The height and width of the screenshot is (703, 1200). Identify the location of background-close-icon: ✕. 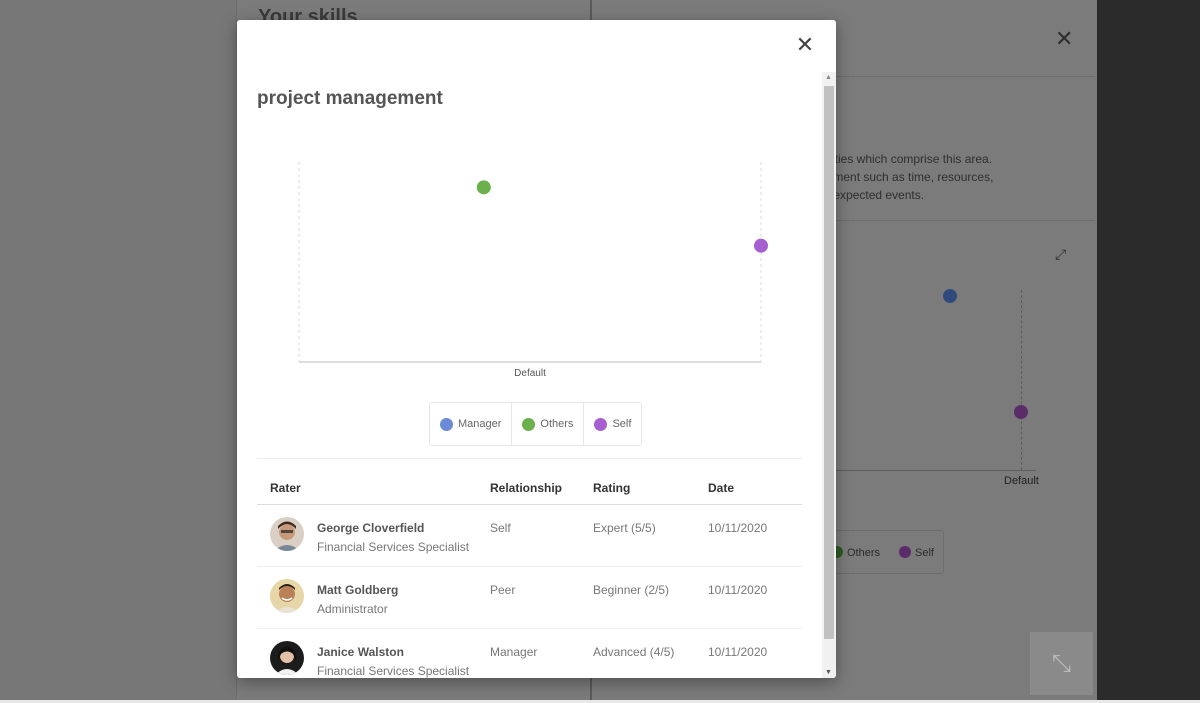
(1064, 38).